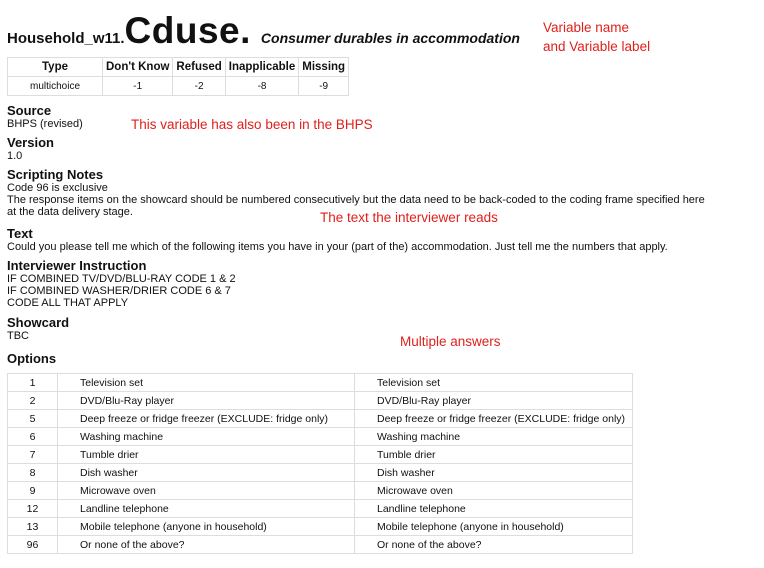 The image size is (764, 568). Describe the element at coordinates (32, 526) in the screenshot. I see `option-code: 13` at that location.